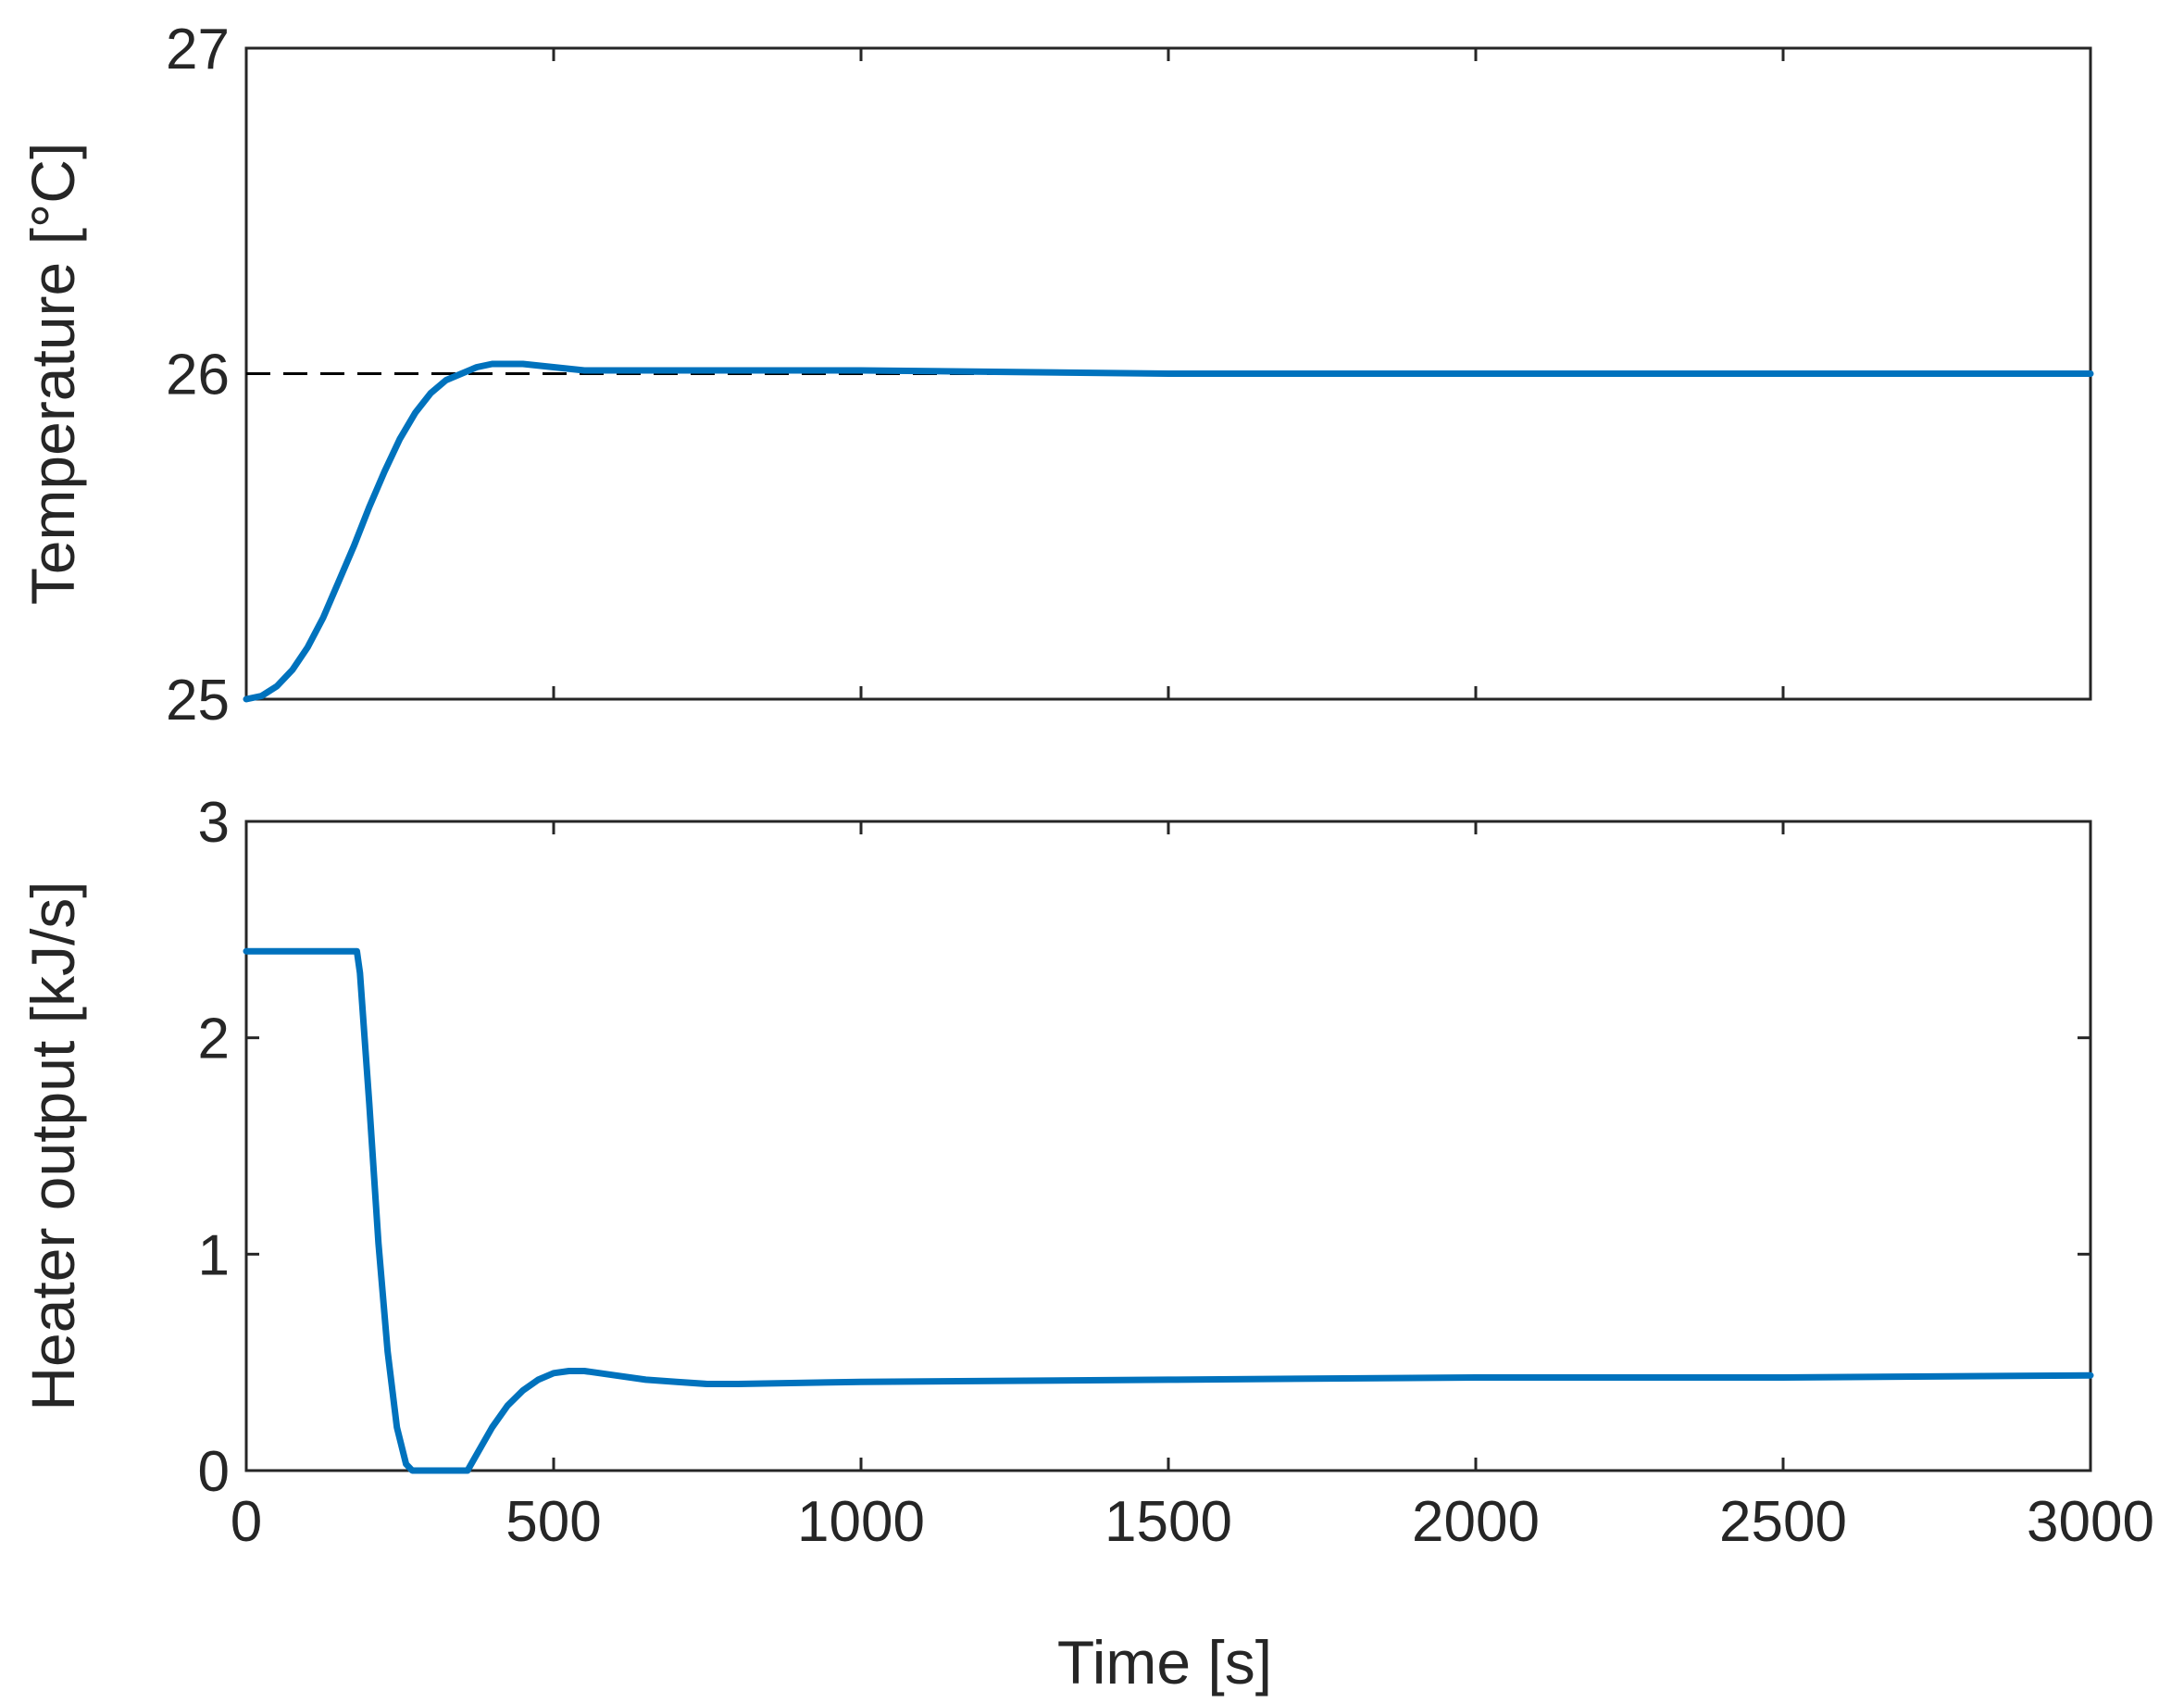 The width and height of the screenshot is (2184, 1703). I want to click on x-tick-label: 1000, so click(861, 1522).